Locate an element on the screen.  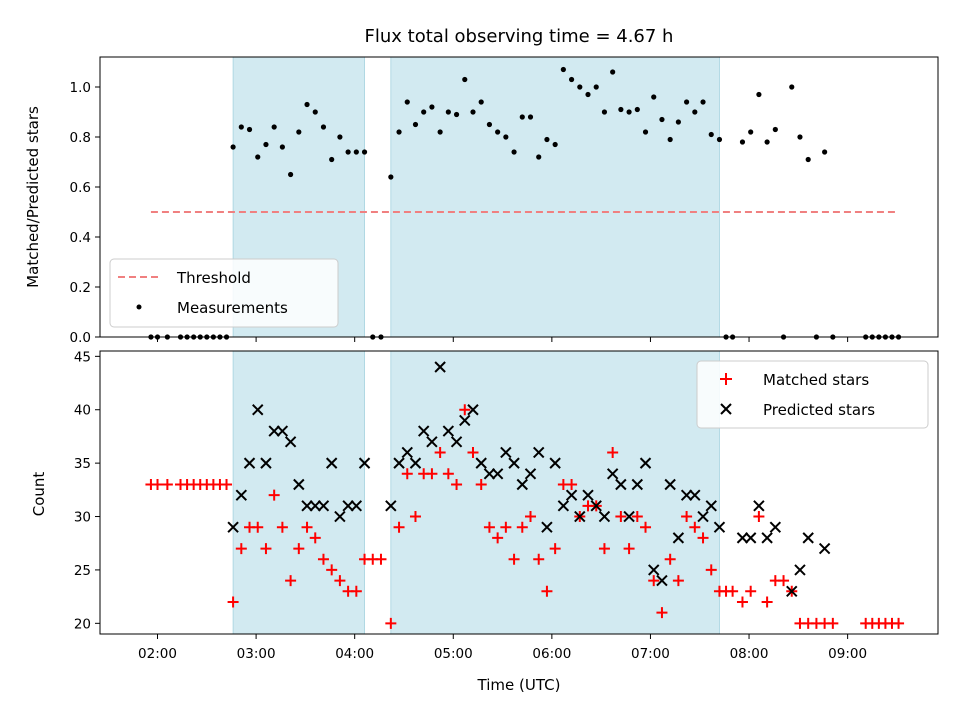
x-tick-label-5: 07:00 is located at coordinates (650, 654).